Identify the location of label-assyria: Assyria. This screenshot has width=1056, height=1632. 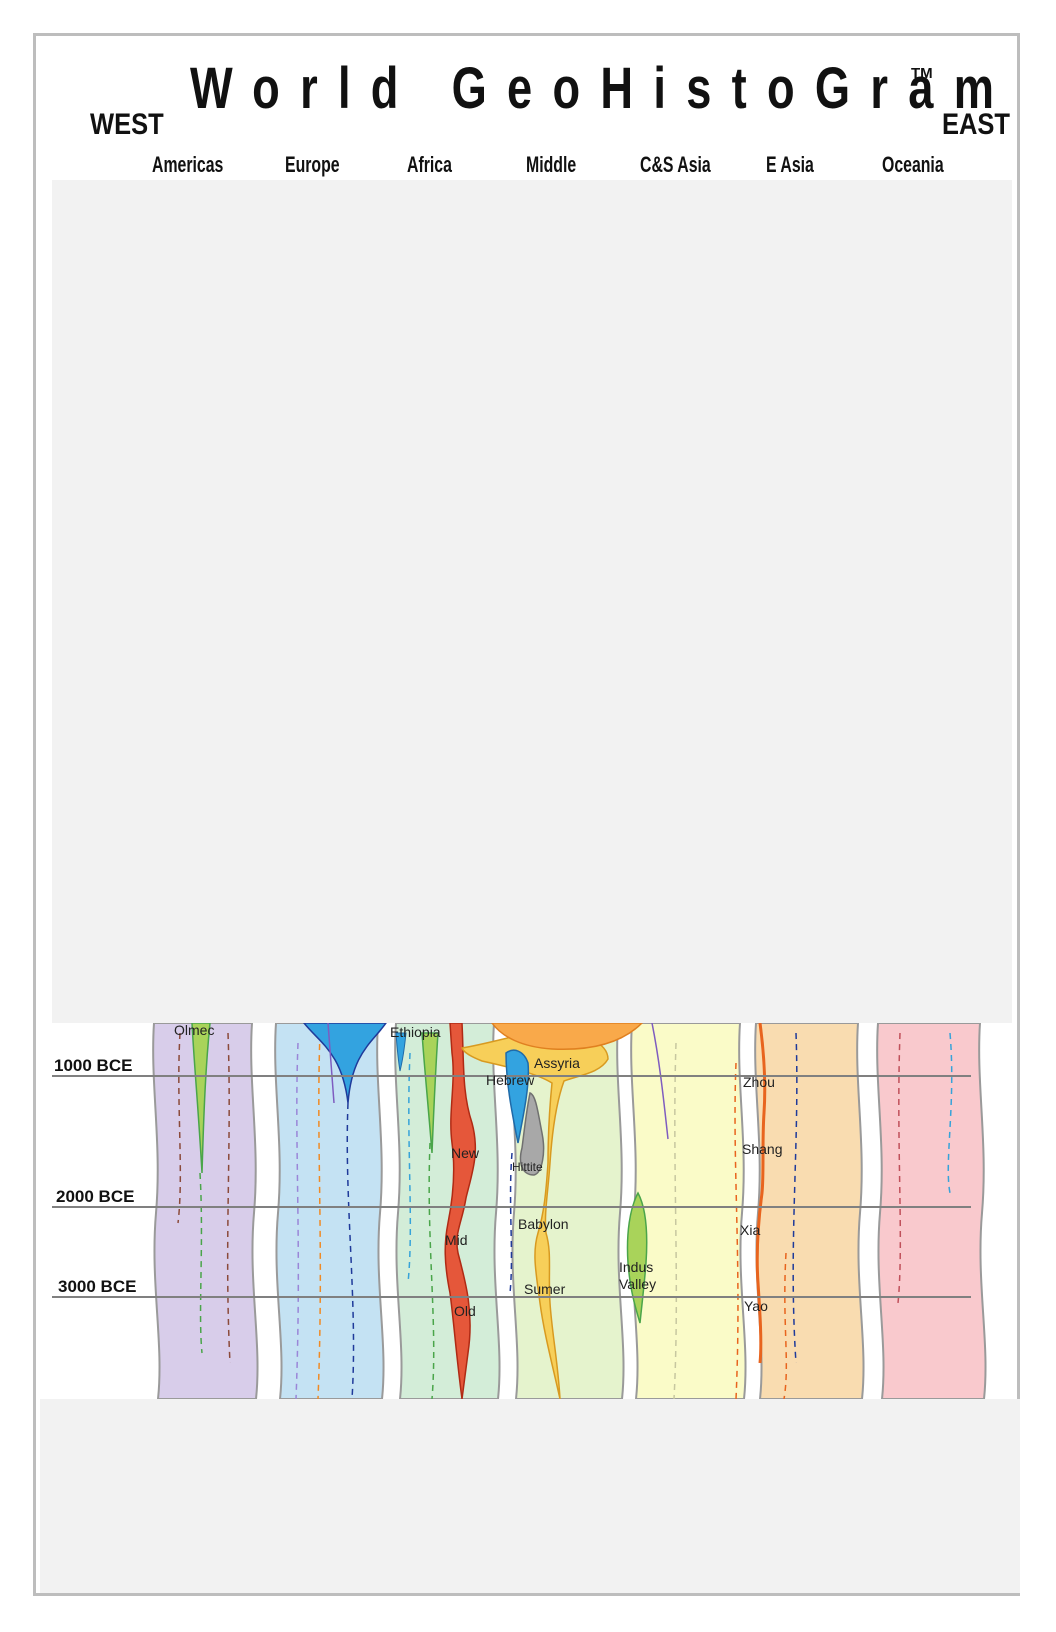
(557, 1063).